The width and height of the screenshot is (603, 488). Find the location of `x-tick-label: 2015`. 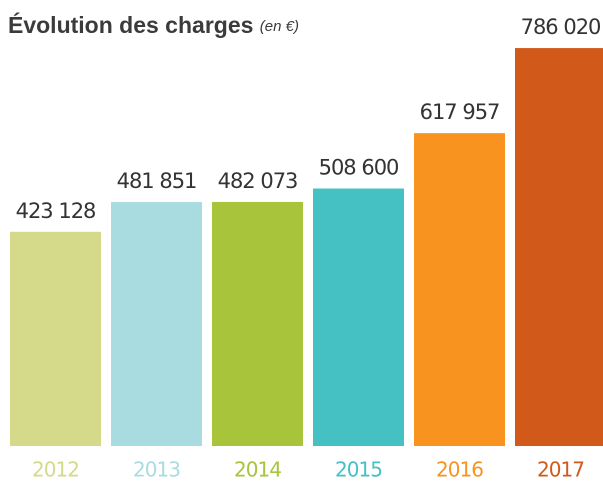

x-tick-label: 2015 is located at coordinates (358, 470).